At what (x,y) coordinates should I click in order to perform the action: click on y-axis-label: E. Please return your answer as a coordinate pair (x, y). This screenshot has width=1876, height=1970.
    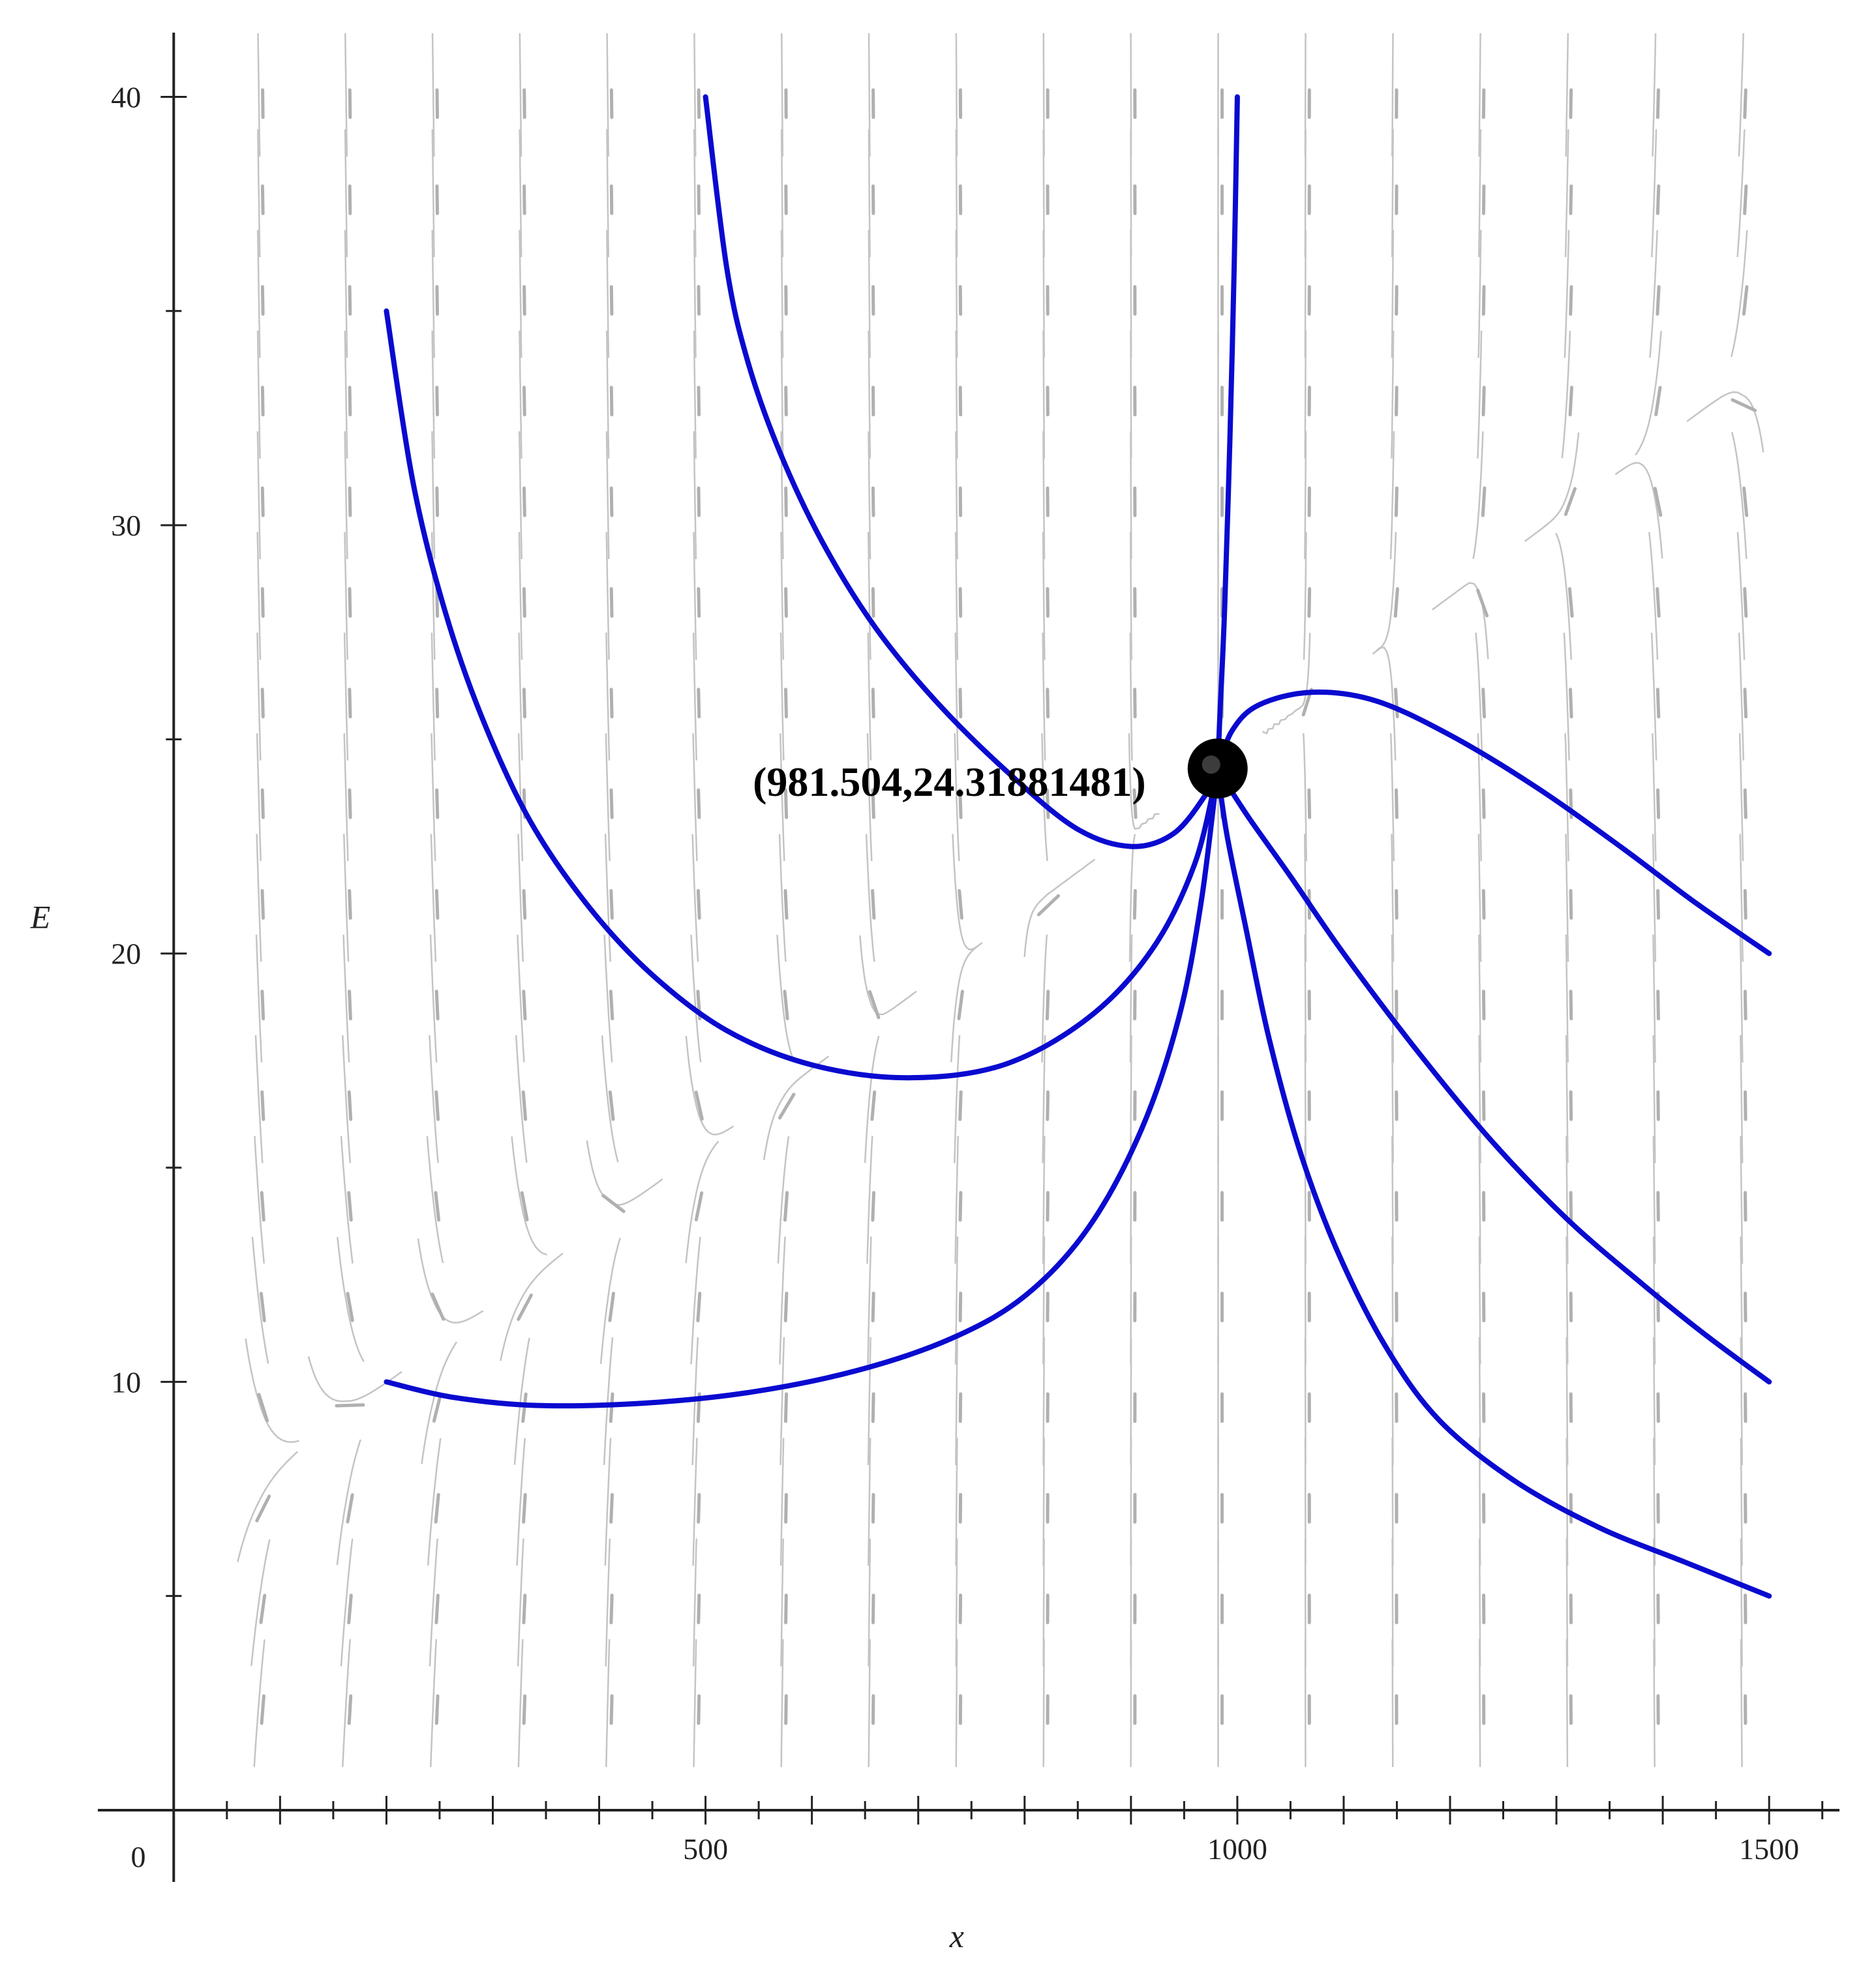
    Looking at the image, I should click on (40, 916).